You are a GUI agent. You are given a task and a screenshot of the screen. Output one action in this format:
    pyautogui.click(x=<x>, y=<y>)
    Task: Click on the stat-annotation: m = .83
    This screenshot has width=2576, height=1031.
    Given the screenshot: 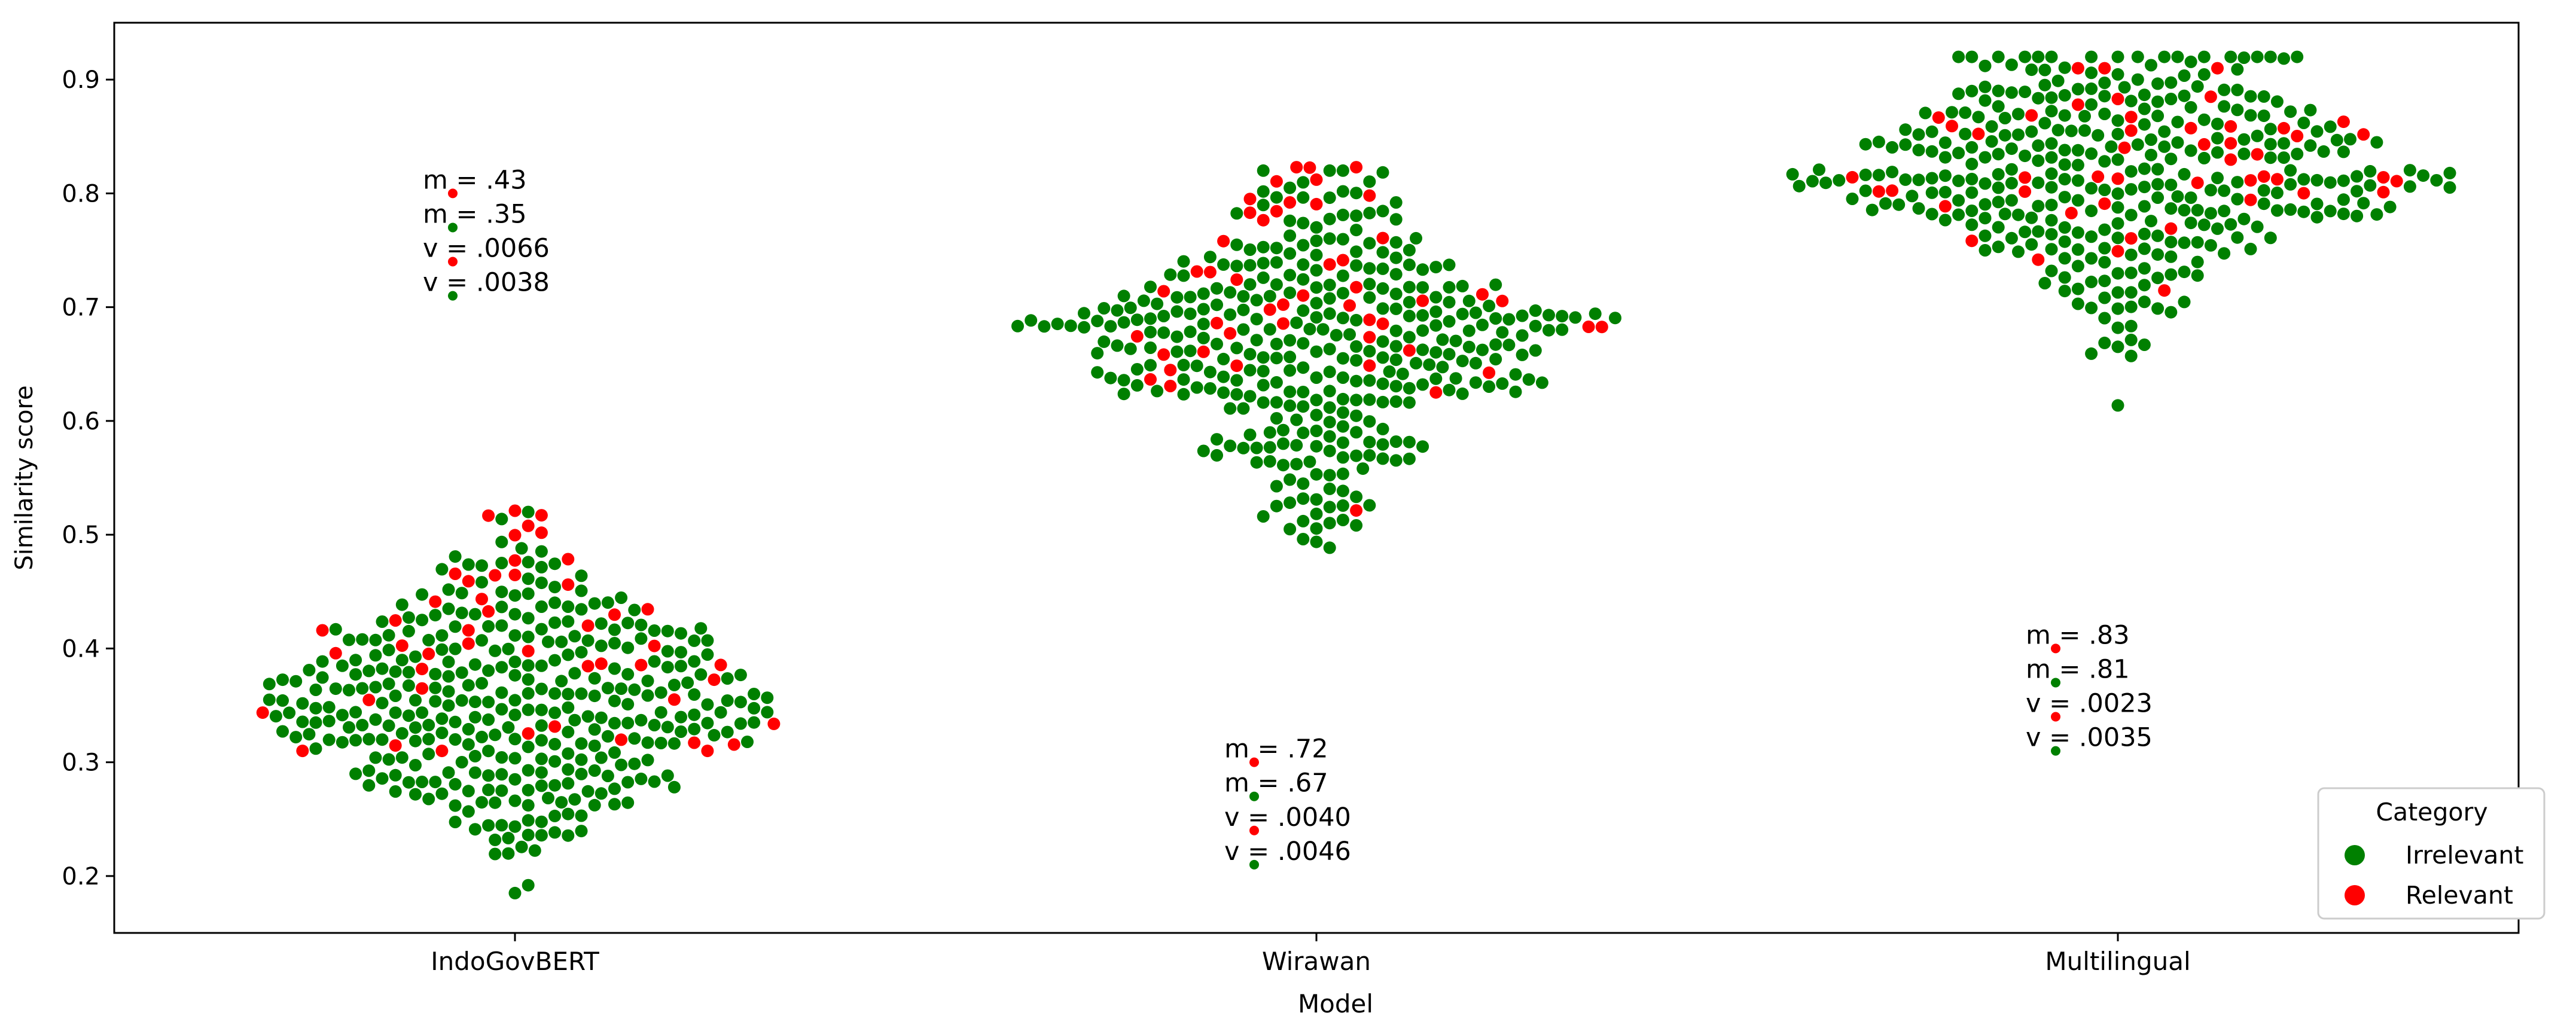 What is the action you would take?
    pyautogui.click(x=2078, y=635)
    